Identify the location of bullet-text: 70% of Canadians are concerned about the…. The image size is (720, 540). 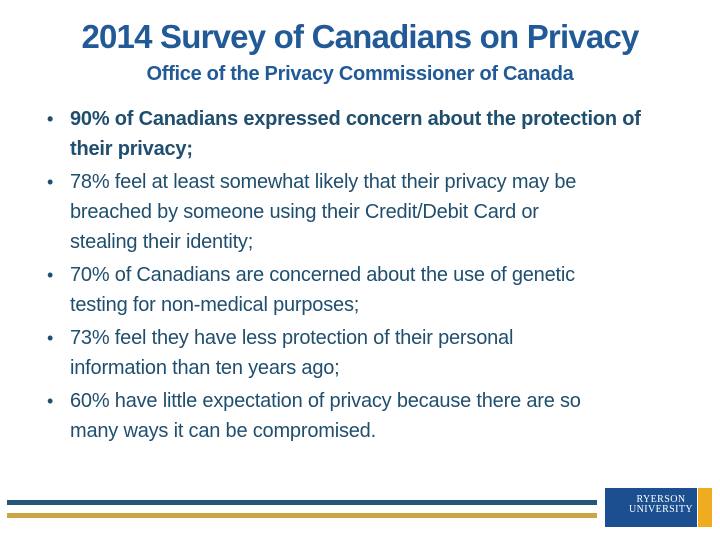
(322, 290).